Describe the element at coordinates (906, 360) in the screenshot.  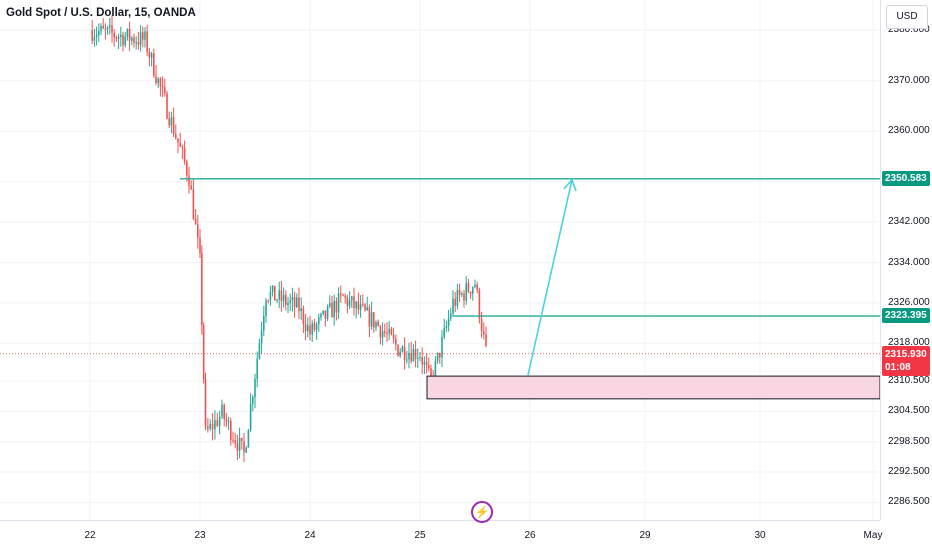
I see `last-price-tag: 2315.930 01:08` at that location.